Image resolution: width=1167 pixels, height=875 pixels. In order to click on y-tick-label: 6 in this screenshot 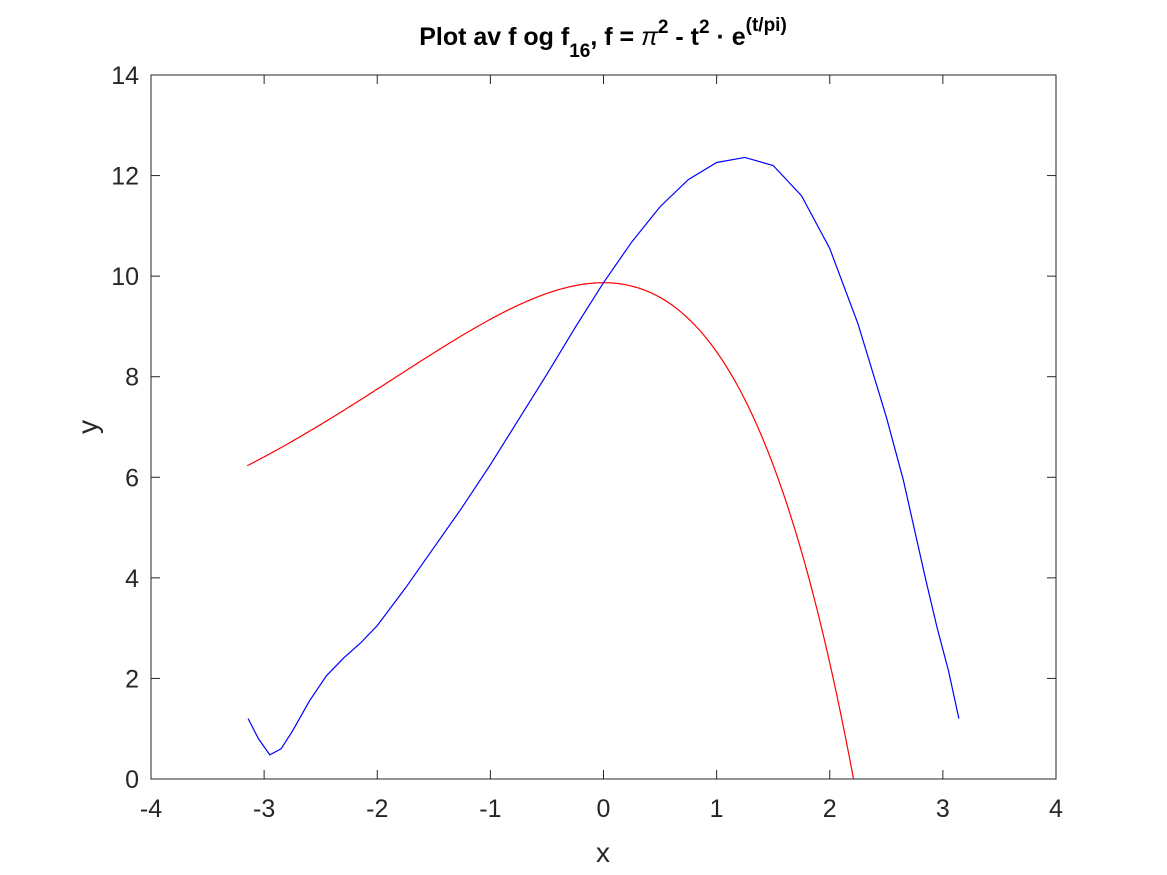, I will do `click(132, 478)`.